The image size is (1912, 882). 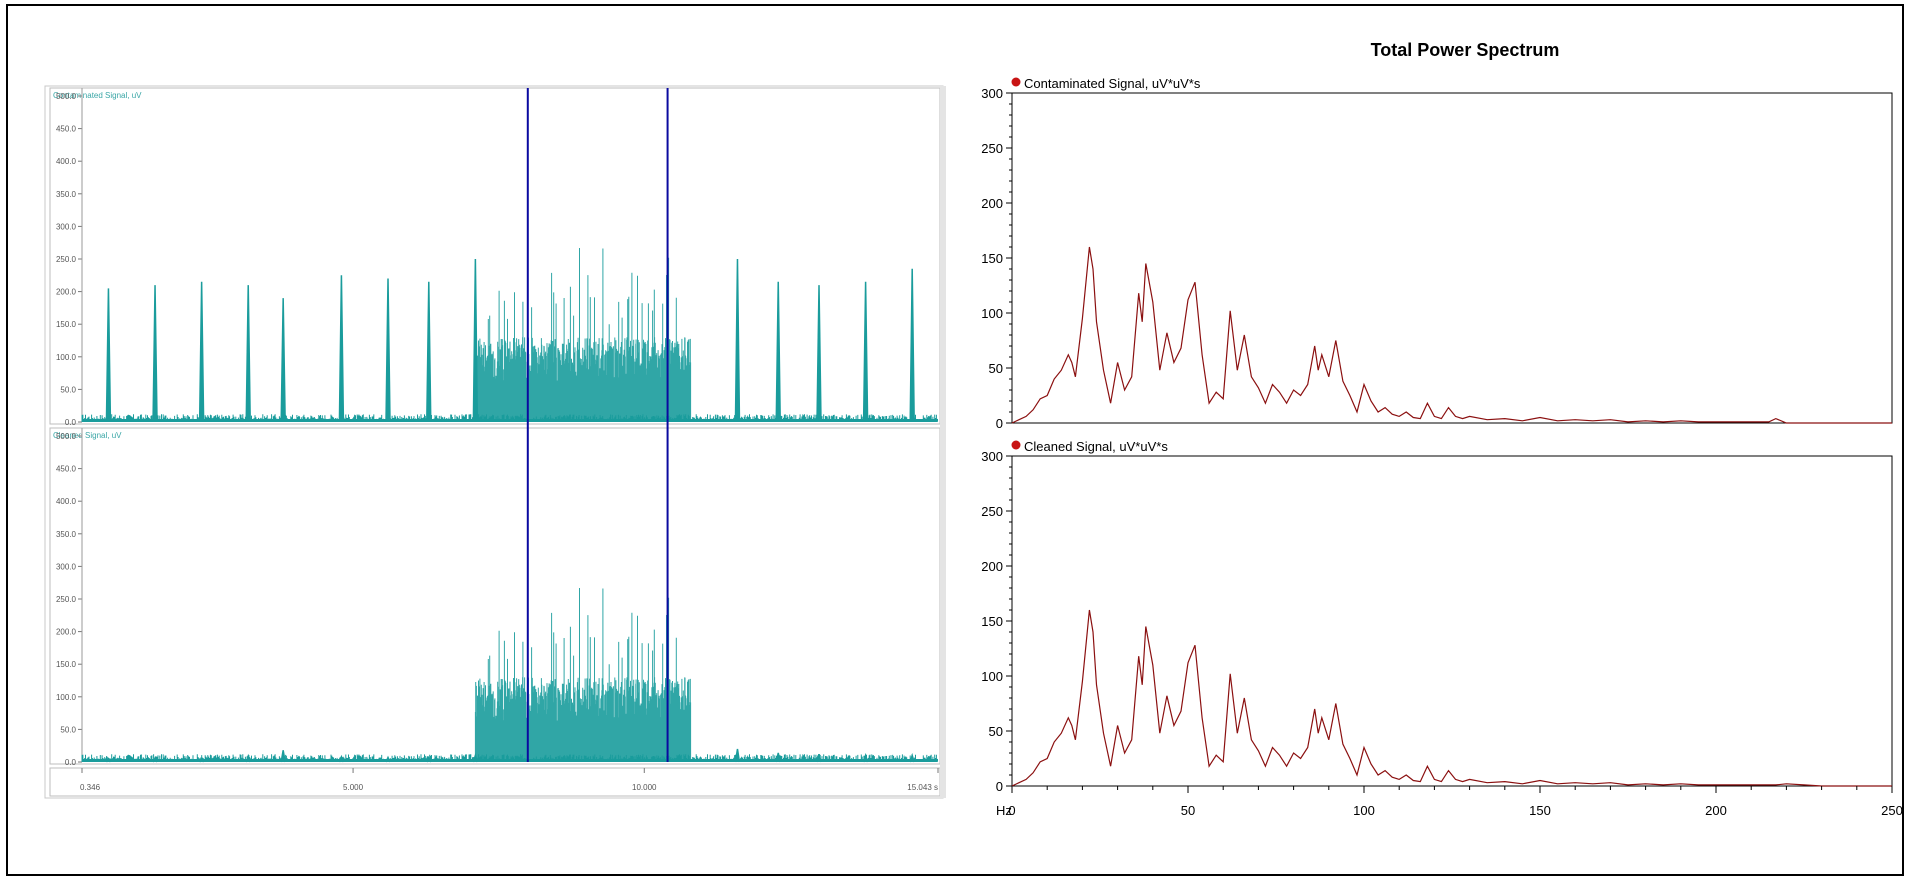 What do you see at coordinates (353, 787) in the screenshot?
I see `eeg-time-tick-label: 5.000` at bounding box center [353, 787].